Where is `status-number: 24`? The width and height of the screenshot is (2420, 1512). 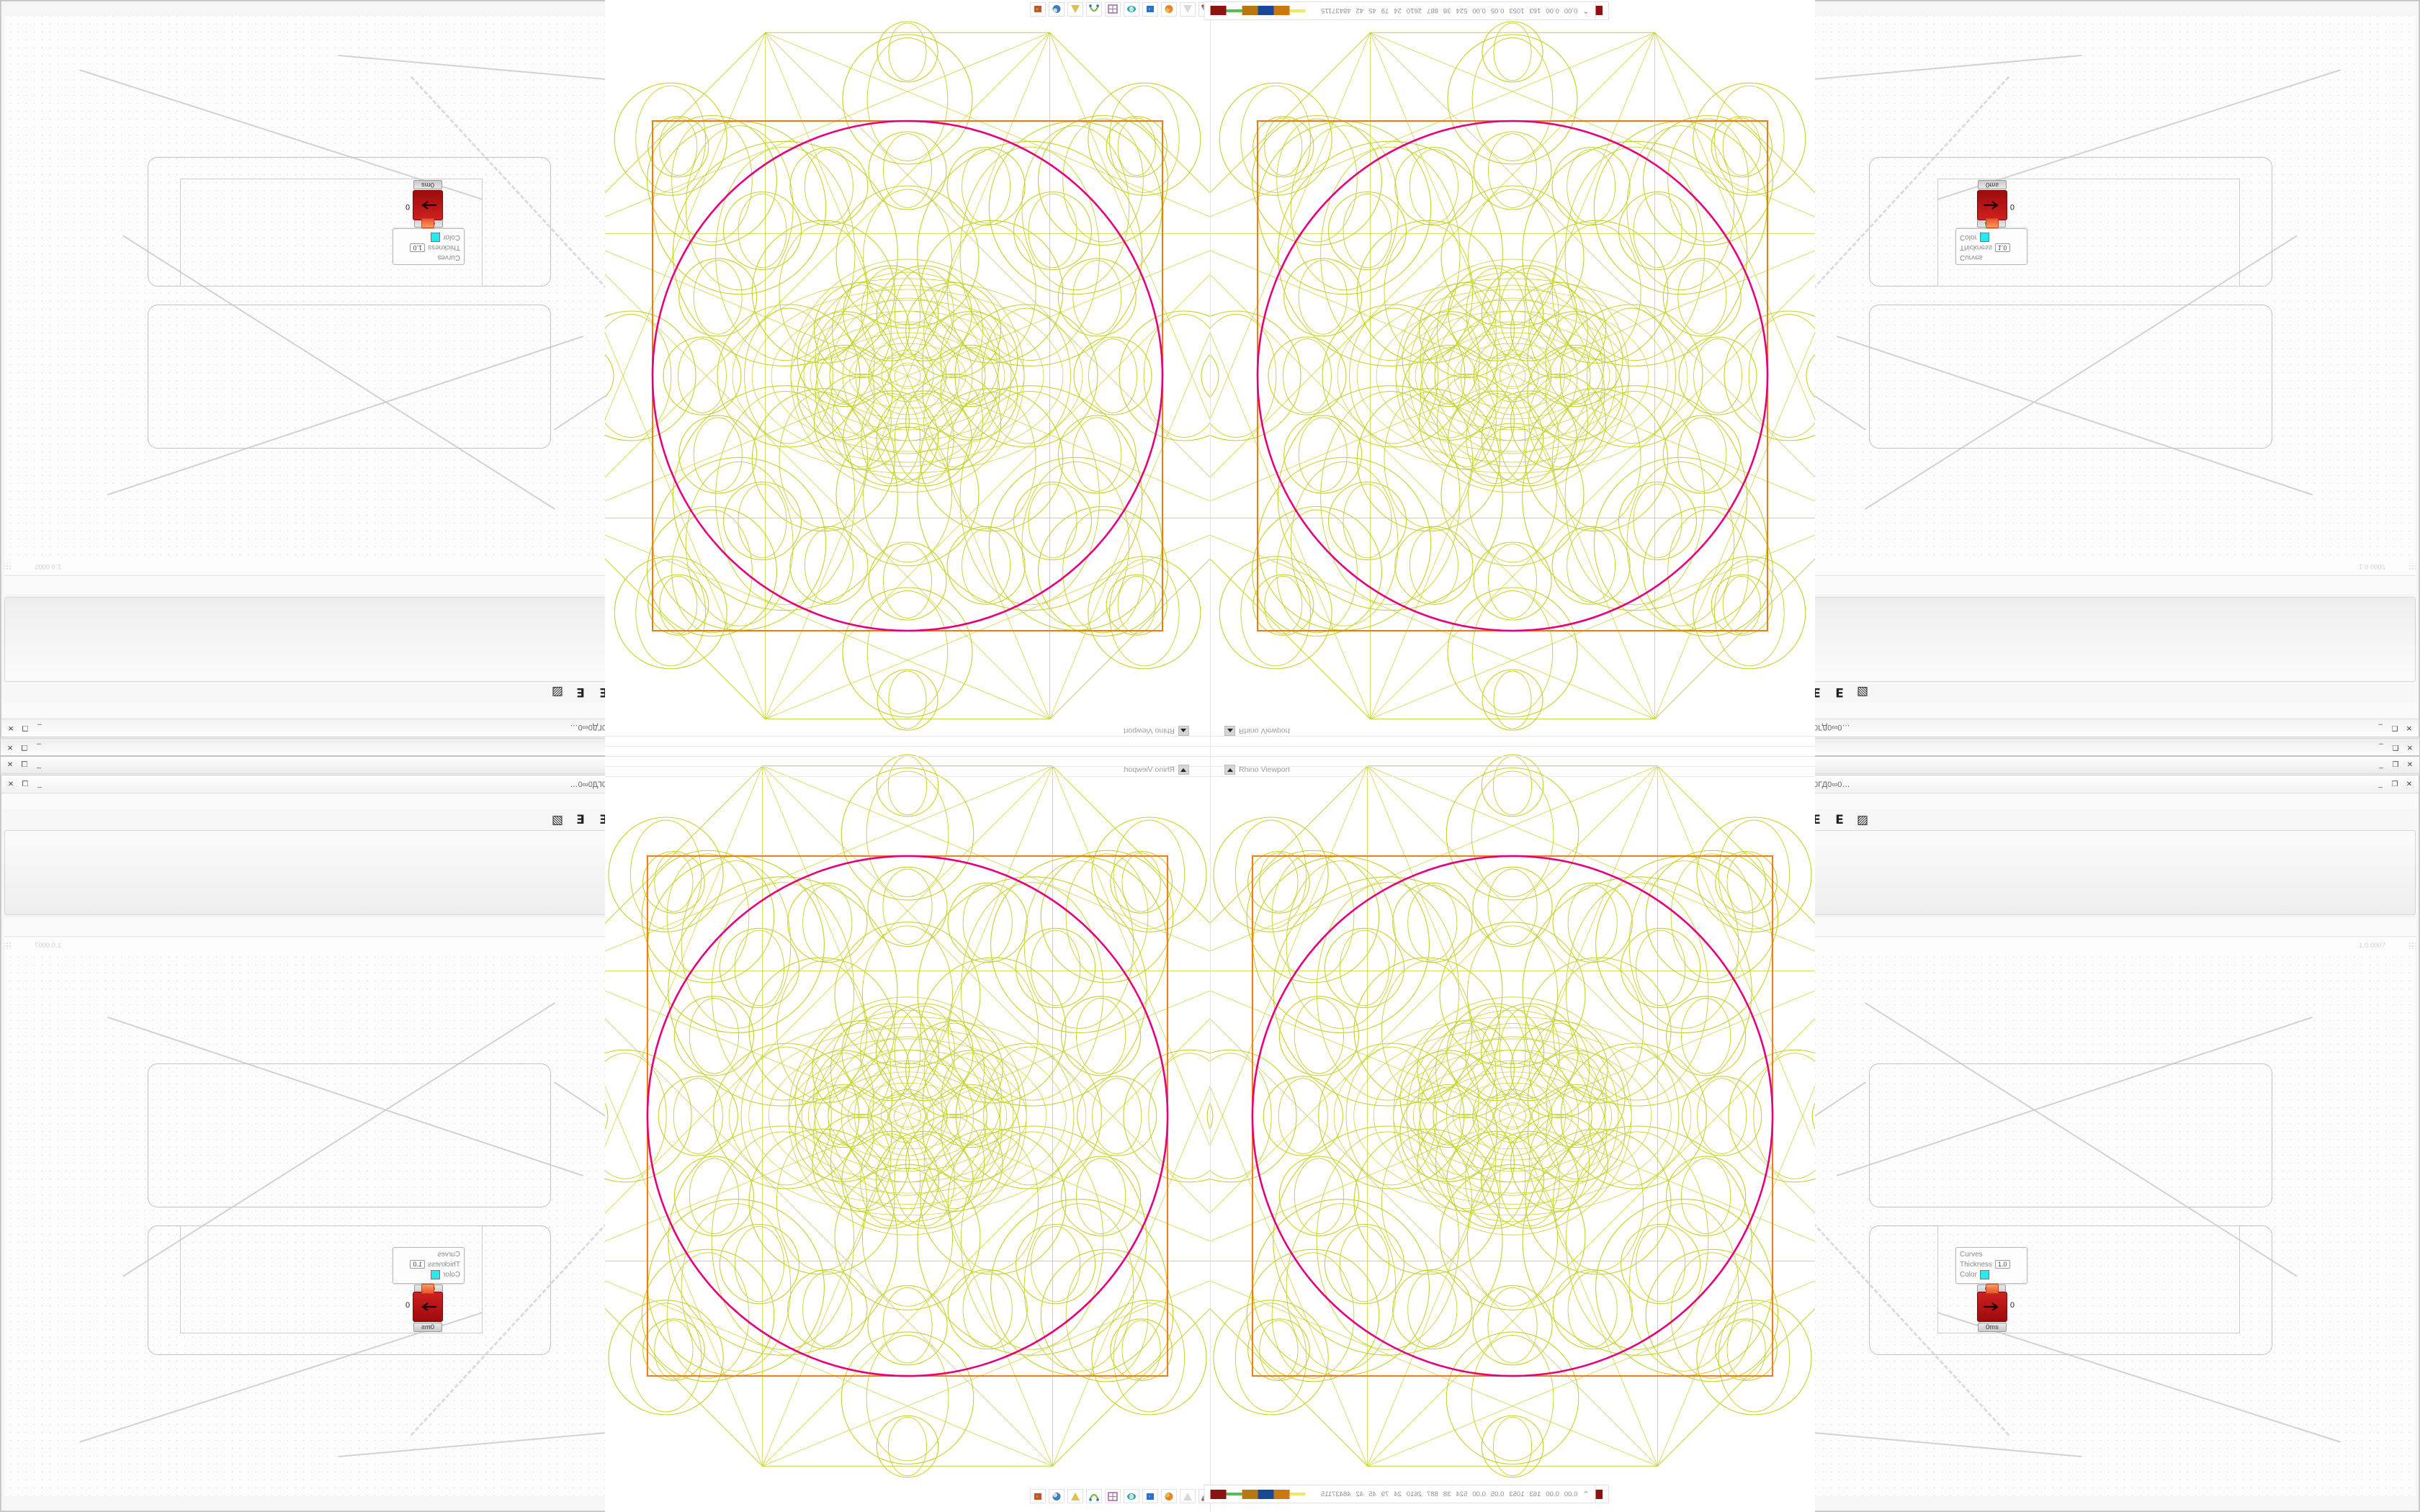
status-number: 24 is located at coordinates (1398, 10).